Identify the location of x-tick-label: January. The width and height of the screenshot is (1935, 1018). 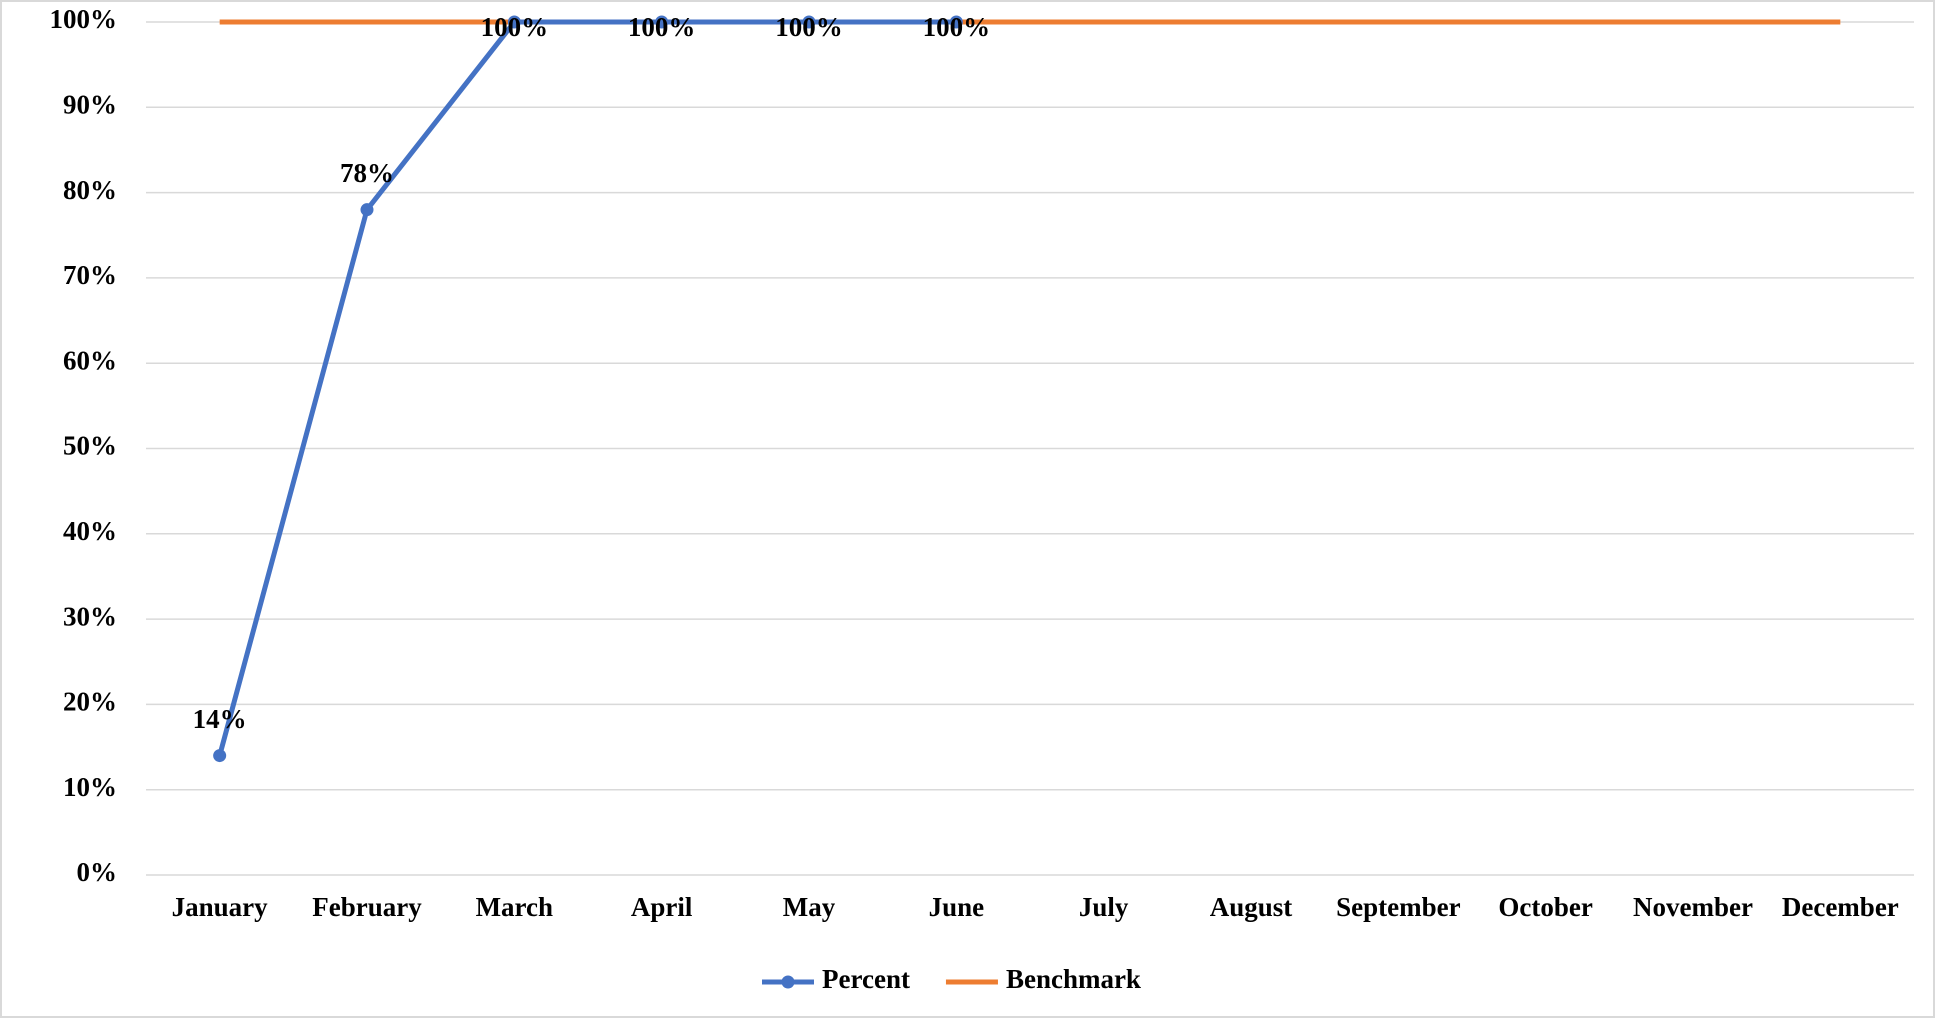
(220, 907).